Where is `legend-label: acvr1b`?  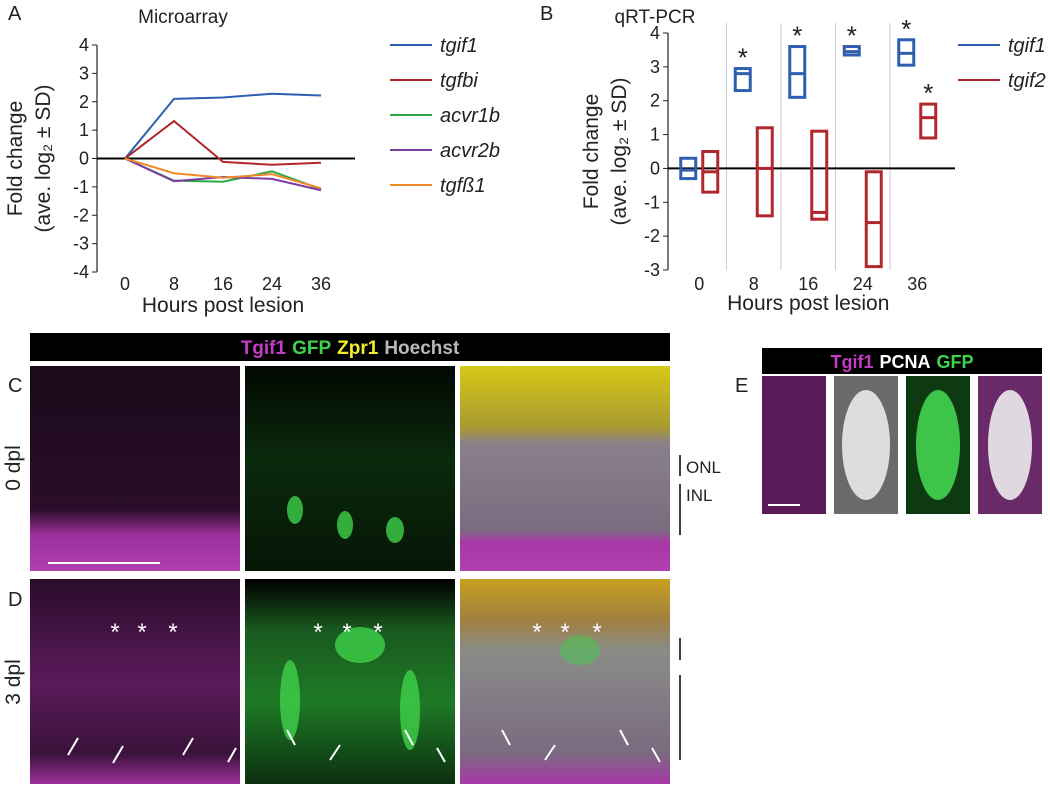
legend-label: acvr1b is located at coordinates (470, 116).